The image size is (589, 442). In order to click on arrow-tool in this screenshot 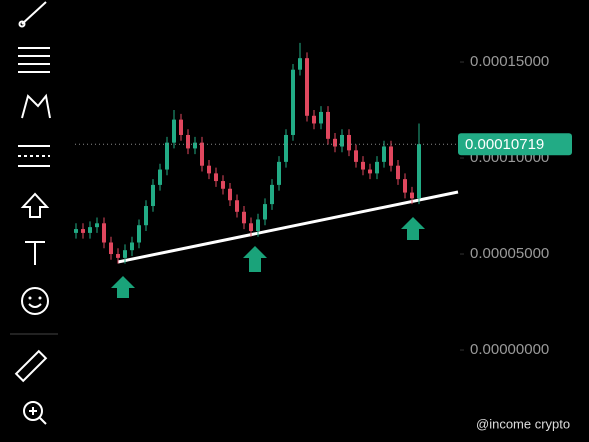, I will do `click(35, 205)`.